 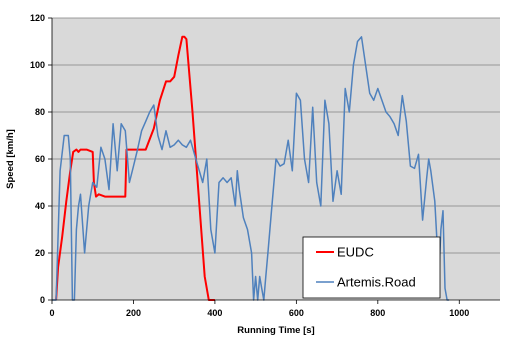 I want to click on legend-label-eudc: EUDC, so click(x=355, y=252).